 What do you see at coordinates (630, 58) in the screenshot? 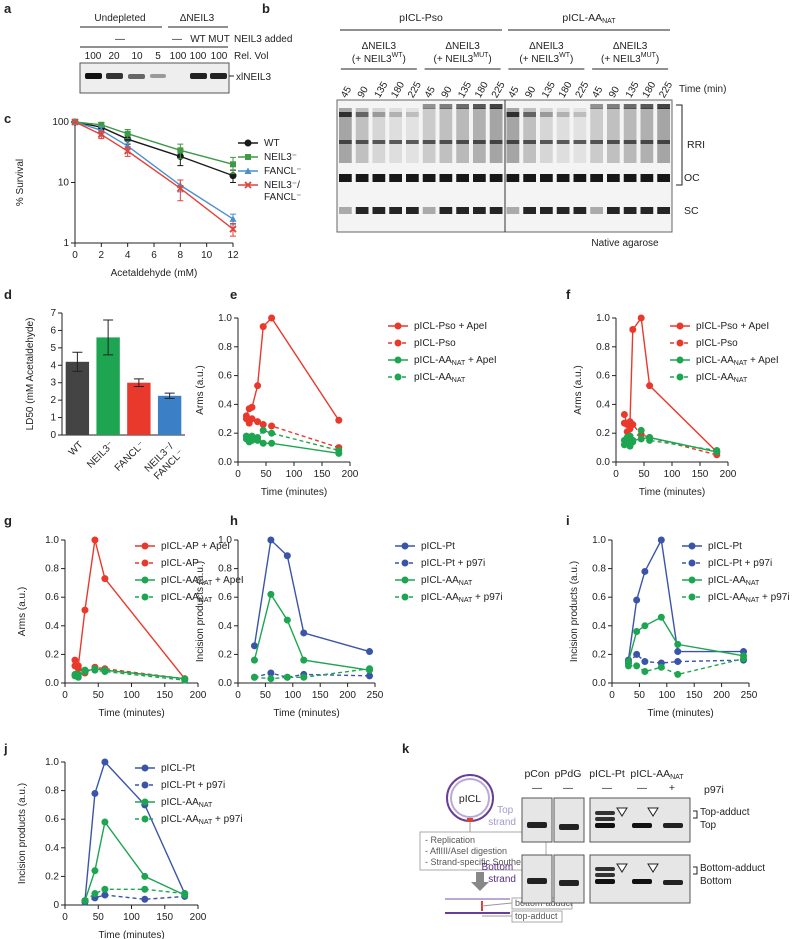
I see `group-label: (+ NEIL3MUT)` at bounding box center [630, 58].